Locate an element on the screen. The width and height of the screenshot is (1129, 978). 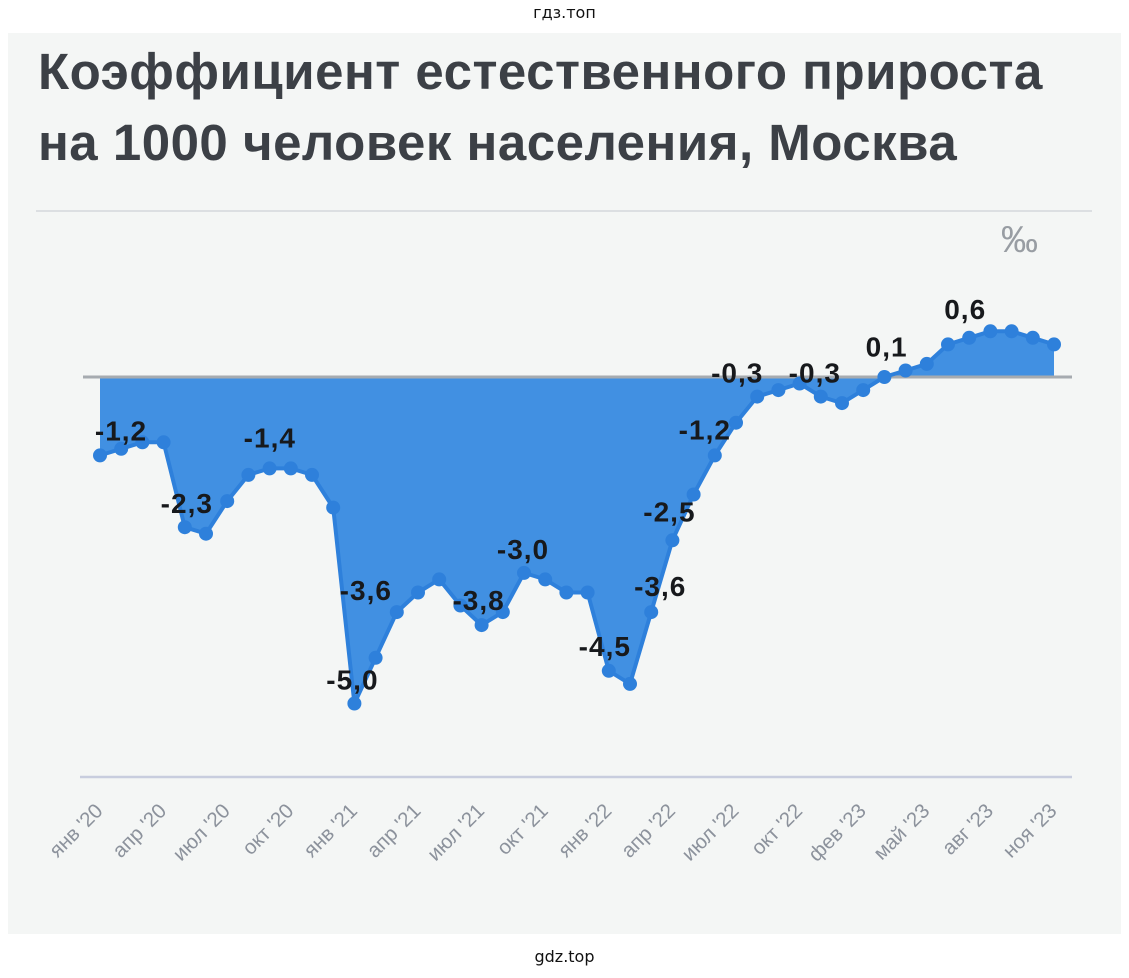
x-tick-label: июл '20 is located at coordinates (201, 832).